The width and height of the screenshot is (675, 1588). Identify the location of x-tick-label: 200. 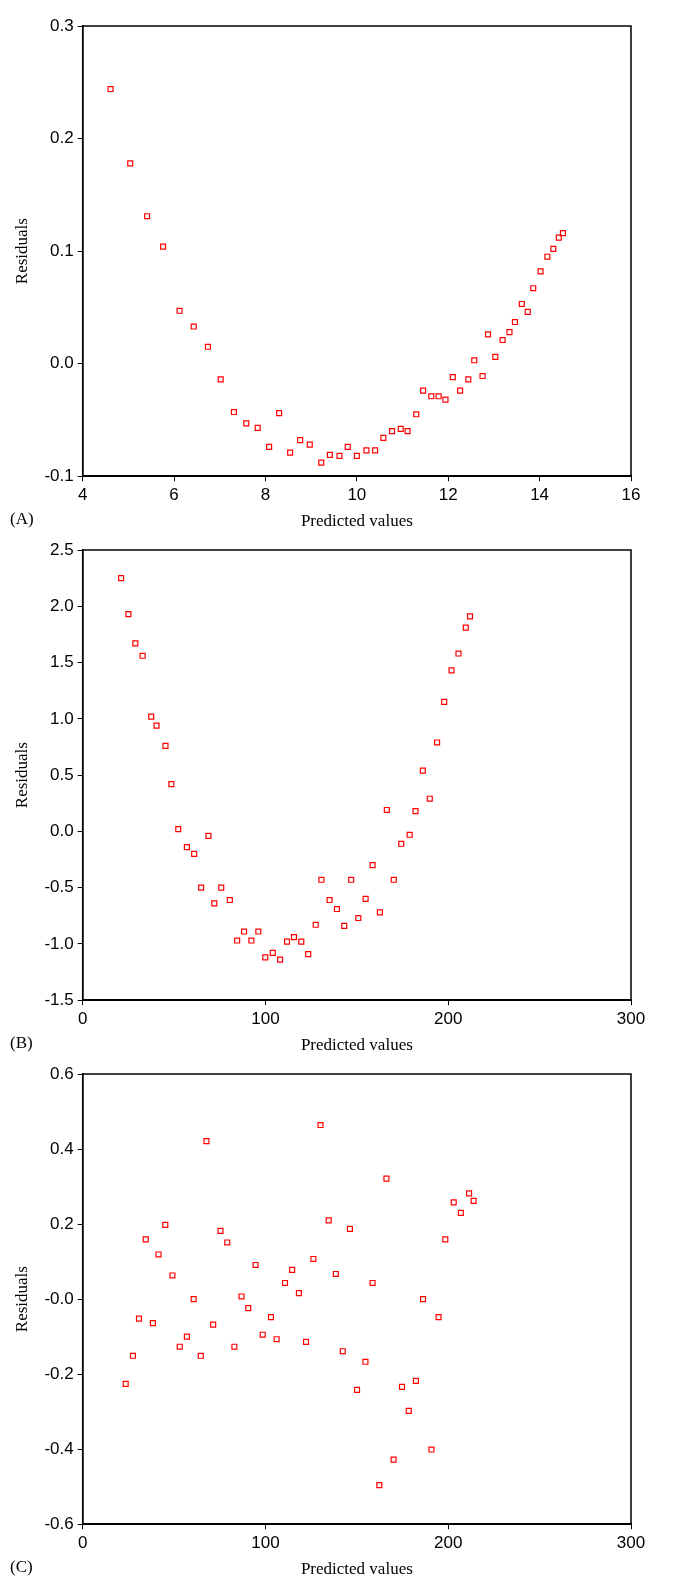
(448, 1543).